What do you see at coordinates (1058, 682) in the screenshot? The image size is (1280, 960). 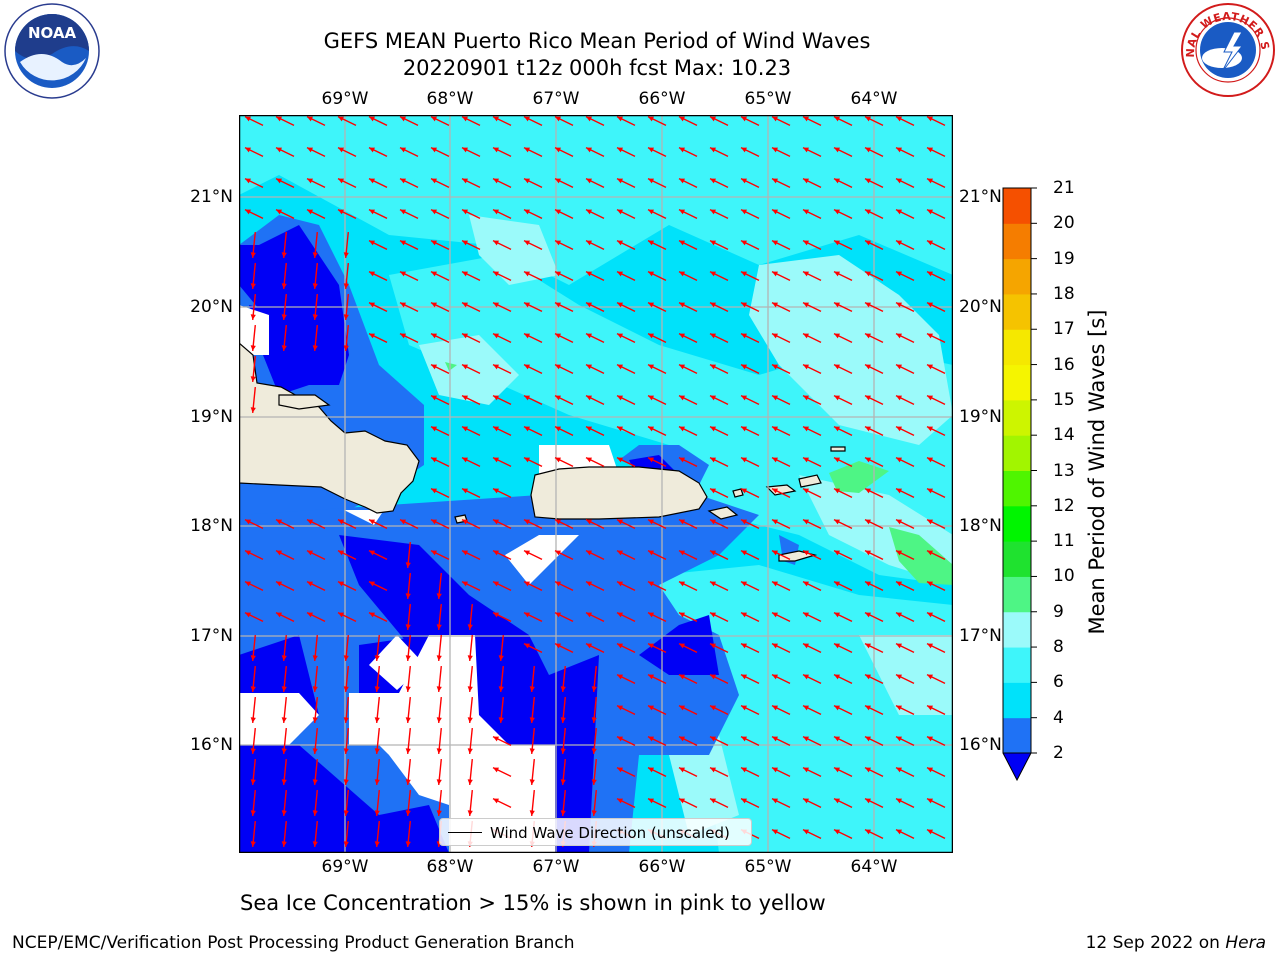 I see `colorbar-tick-label: 6` at bounding box center [1058, 682].